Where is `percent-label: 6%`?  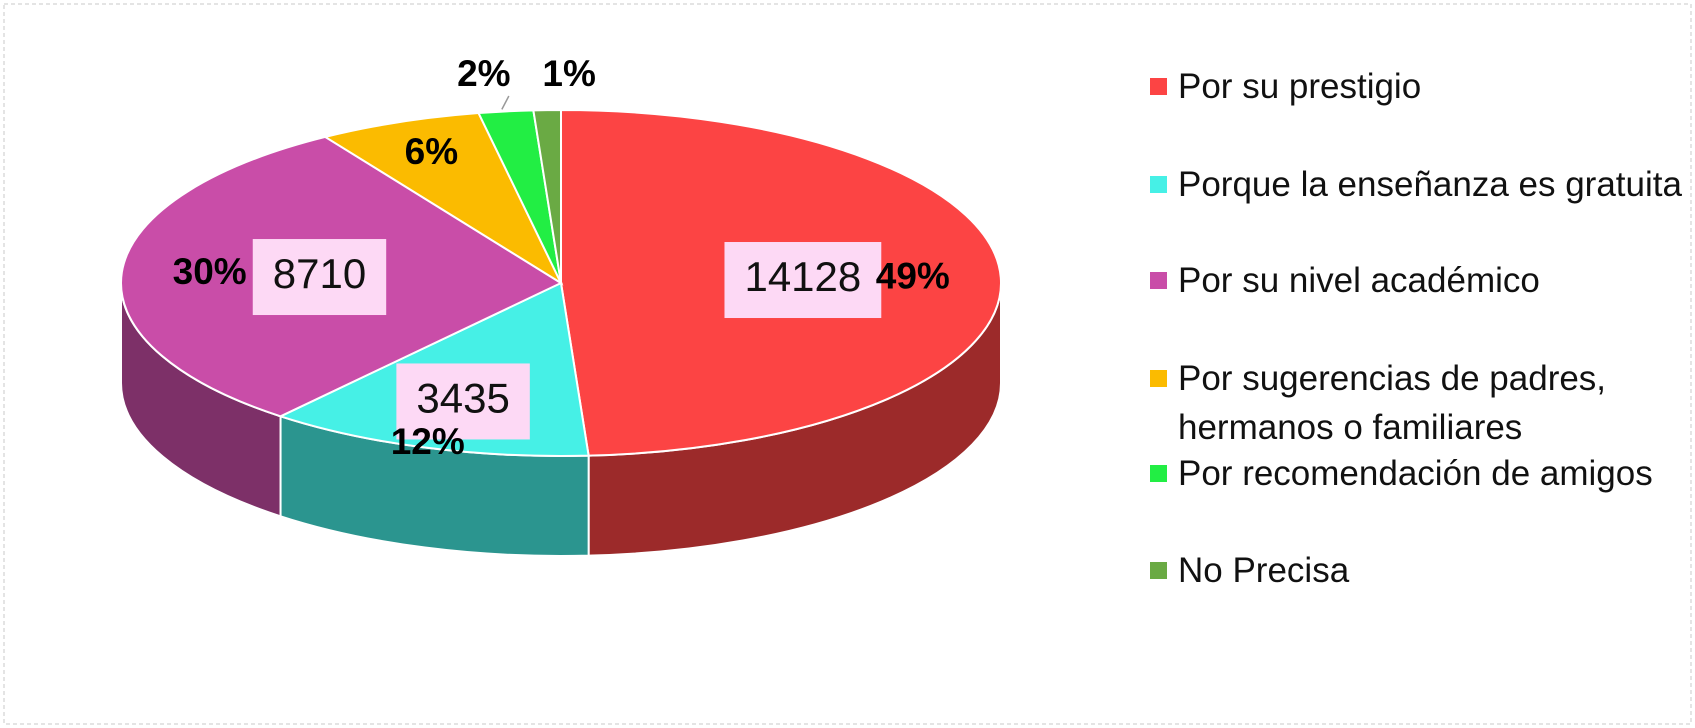 percent-label: 6% is located at coordinates (431, 151).